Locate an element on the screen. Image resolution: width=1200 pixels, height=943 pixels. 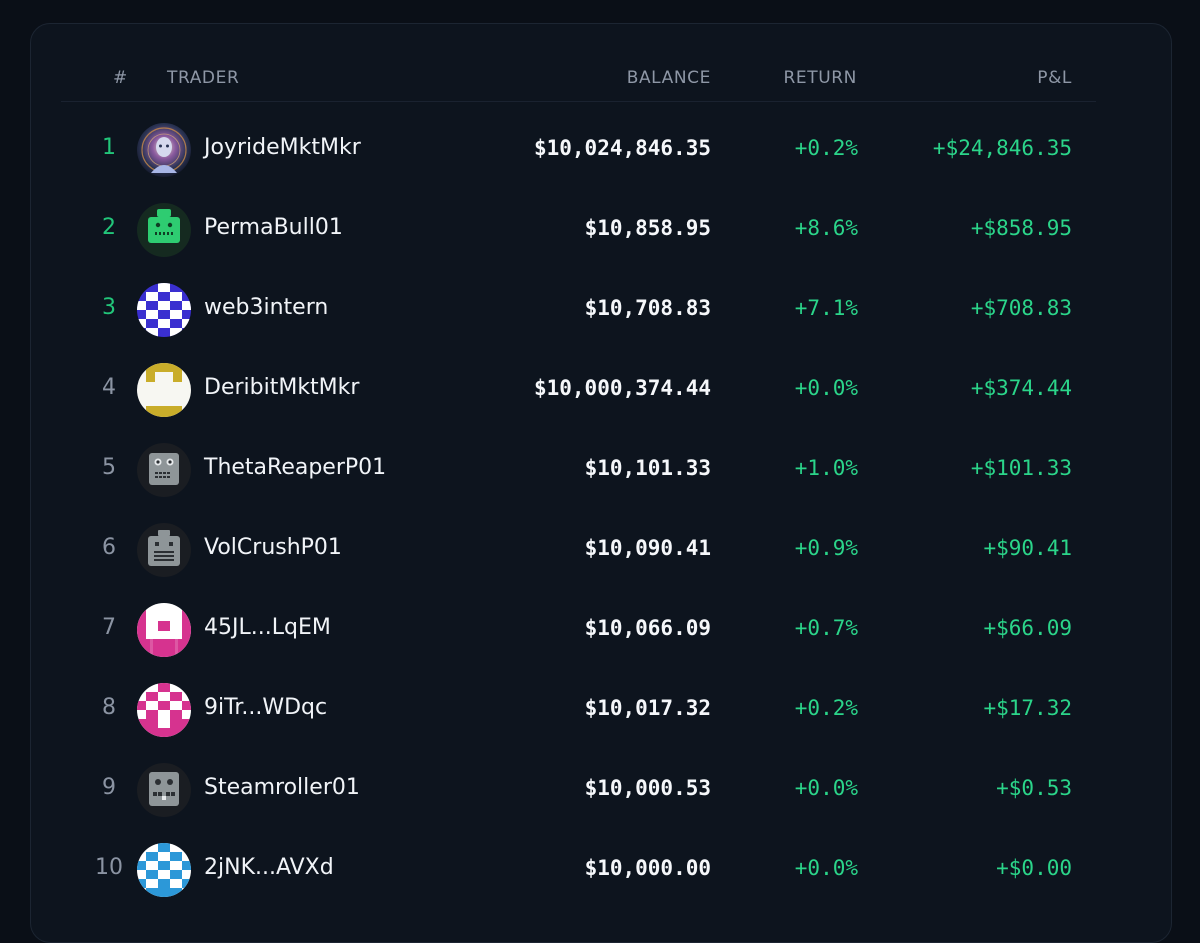
balance-column-header: BALANCE is located at coordinates (668, 78).